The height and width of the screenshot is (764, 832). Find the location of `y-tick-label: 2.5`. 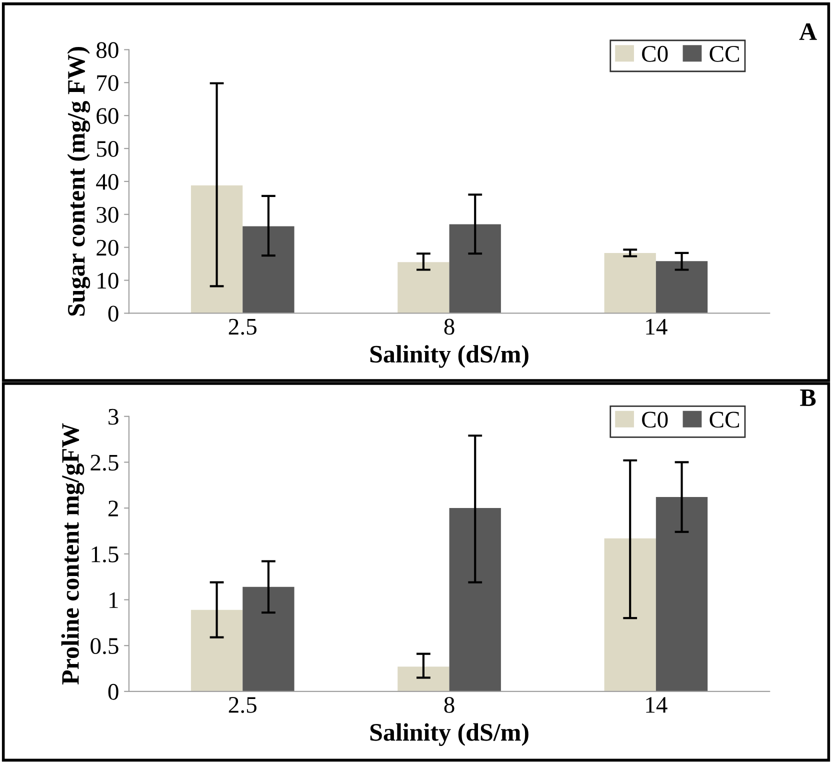

y-tick-label: 2.5 is located at coordinates (104, 462).